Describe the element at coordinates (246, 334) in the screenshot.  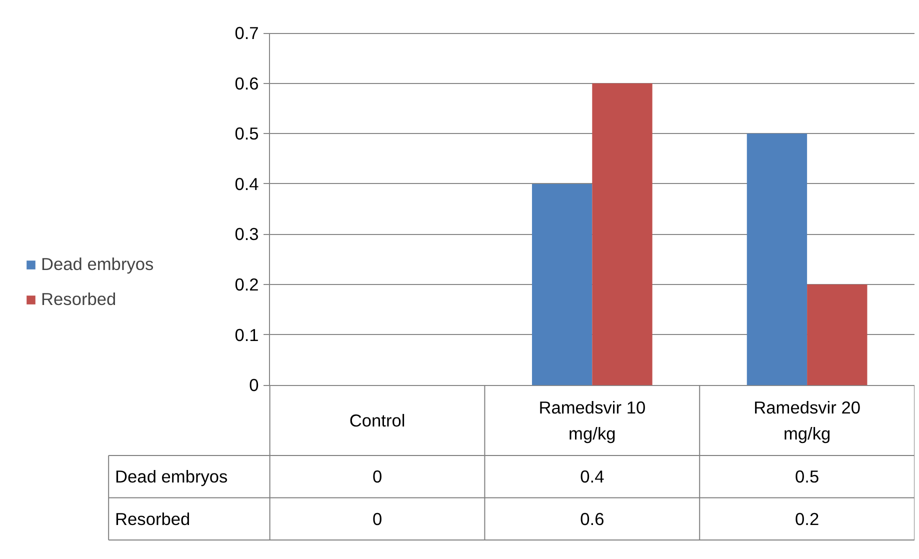
I see `y-tick-label: 0.1` at that location.